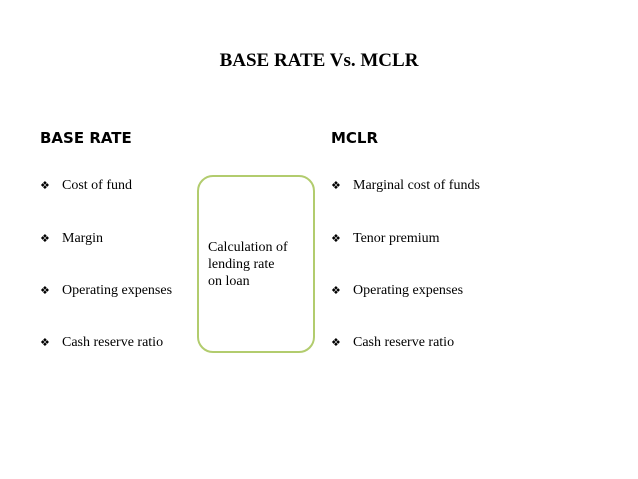 This screenshot has width=638, height=479. I want to click on list-item-label: Cost of fund, so click(97, 185).